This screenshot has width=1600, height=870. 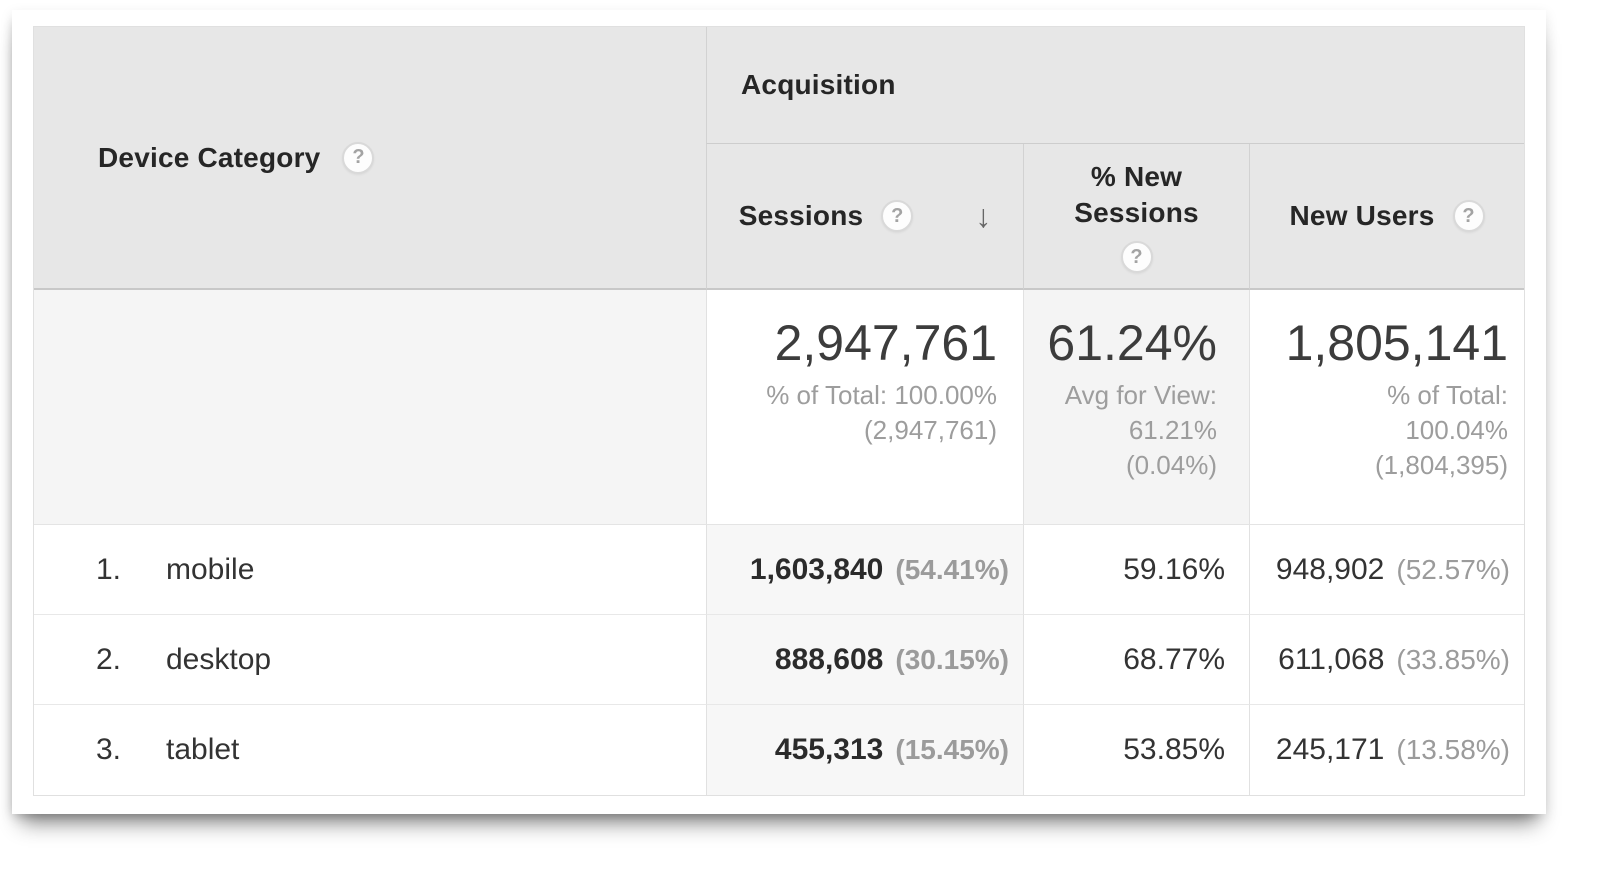 What do you see at coordinates (1453, 569) in the screenshot?
I see `new-users-percent: (52.57%)` at bounding box center [1453, 569].